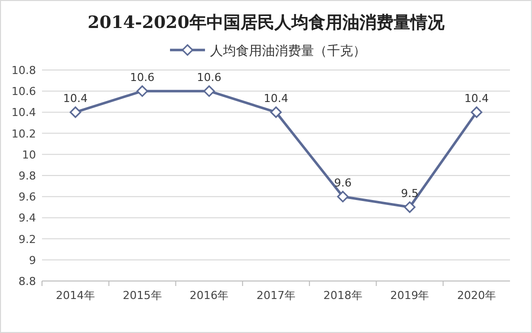 The height and width of the screenshot is (333, 532). What do you see at coordinates (32, 260) in the screenshot?
I see `y-tick-label: 9` at bounding box center [32, 260].